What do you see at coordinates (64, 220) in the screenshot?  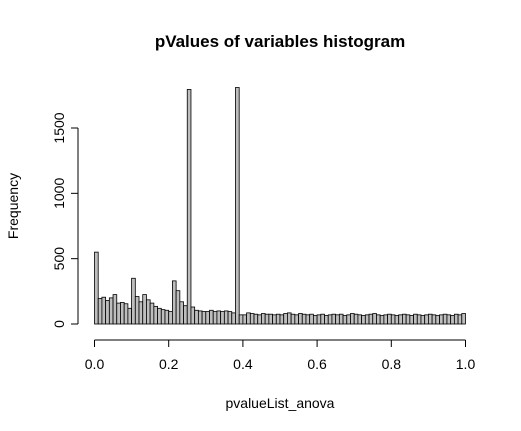 I see `y-axis-ticks: 0 500 1000 1500` at bounding box center [64, 220].